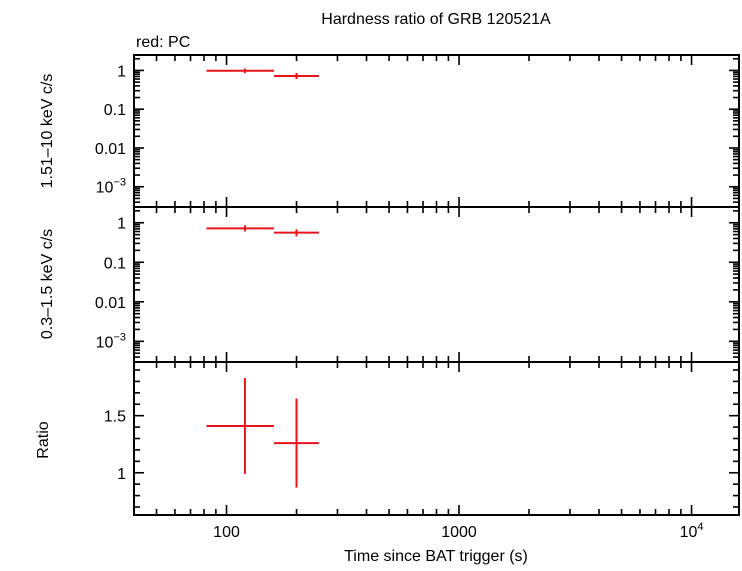 This screenshot has height=571, width=742. I want to click on y-axis-label: 1.51–10 keV c/s, so click(47, 131).